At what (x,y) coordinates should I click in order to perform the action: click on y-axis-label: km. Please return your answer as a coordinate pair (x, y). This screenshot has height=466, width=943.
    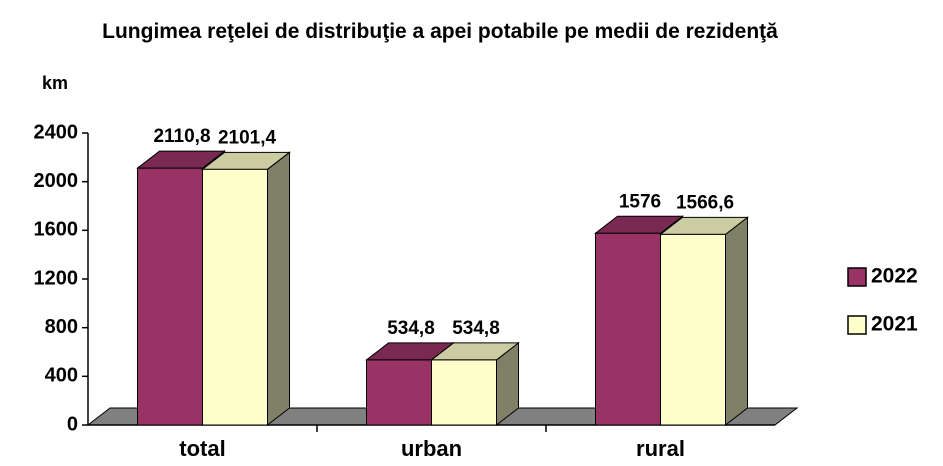
    Looking at the image, I should click on (55, 83).